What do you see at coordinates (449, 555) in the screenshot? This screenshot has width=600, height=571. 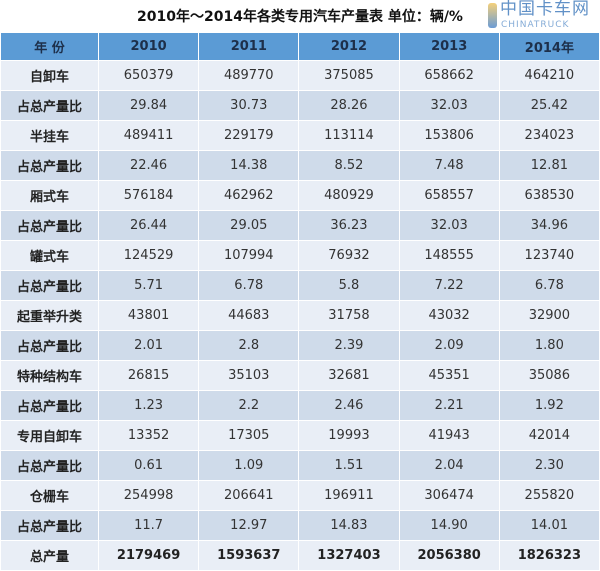 I see `table-cell: 2056380` at bounding box center [449, 555].